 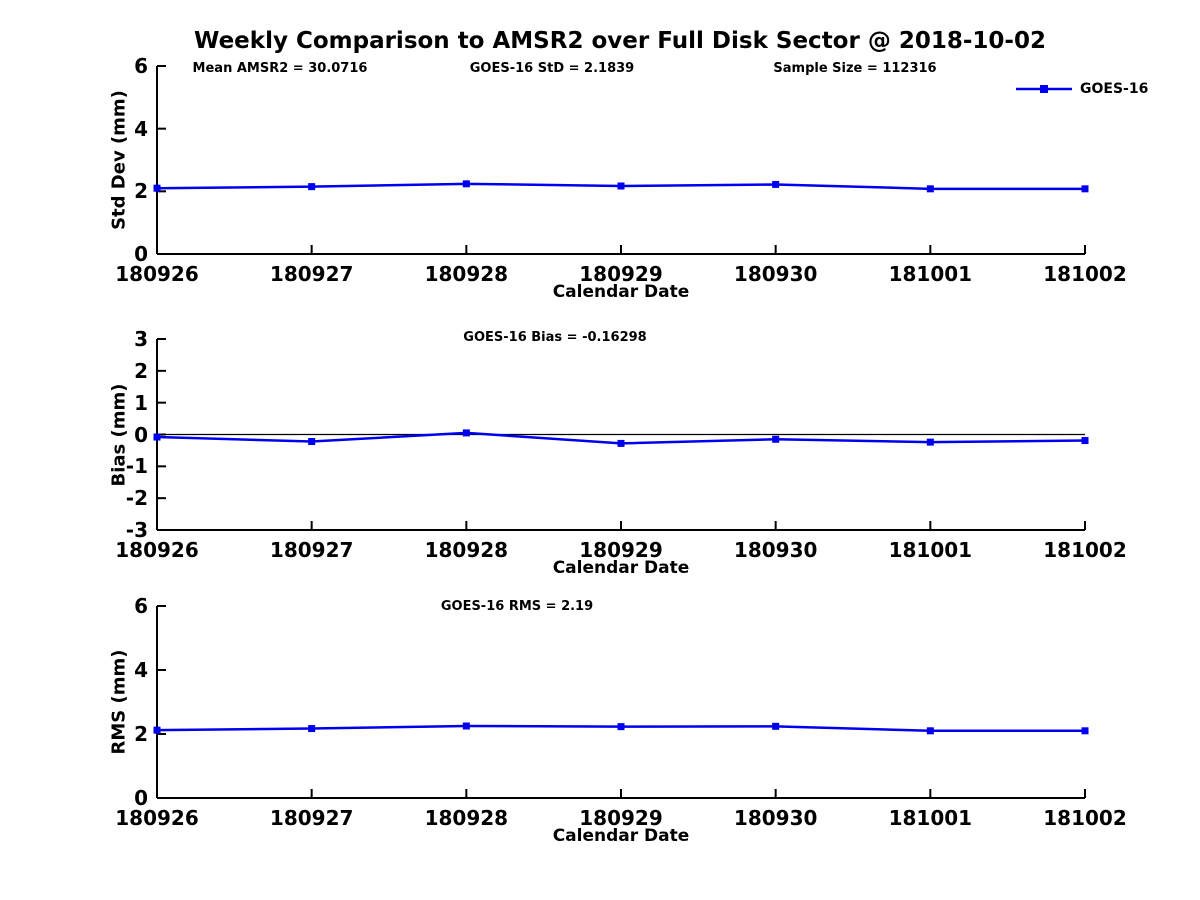 I want to click on plot-annotation: Sample Size = 112316, so click(x=855, y=68).